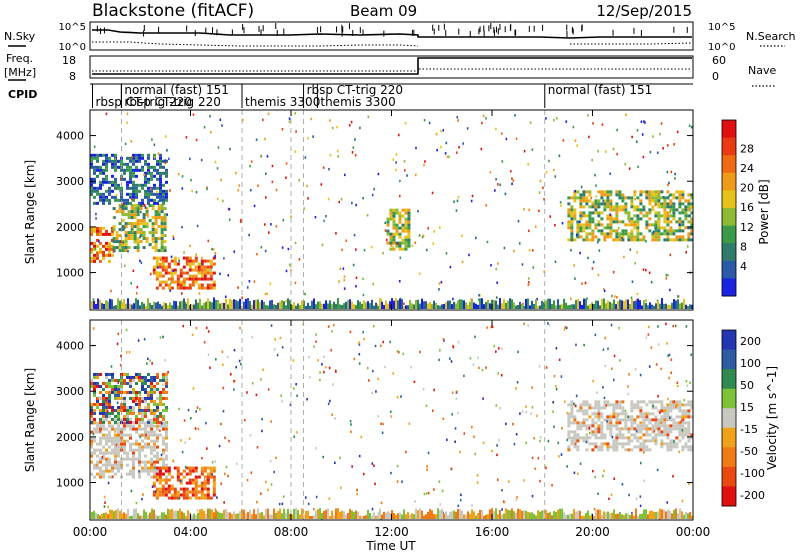 This screenshot has width=800, height=554. What do you see at coordinates (721, 47) in the screenshot?
I see `nsearch-tick-bottom: 10^0` at bounding box center [721, 47].